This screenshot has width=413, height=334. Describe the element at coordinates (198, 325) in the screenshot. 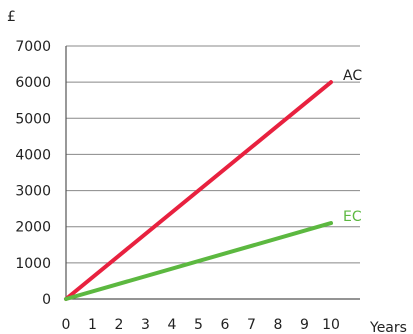

I see `x-tick-label: 5` at that location.